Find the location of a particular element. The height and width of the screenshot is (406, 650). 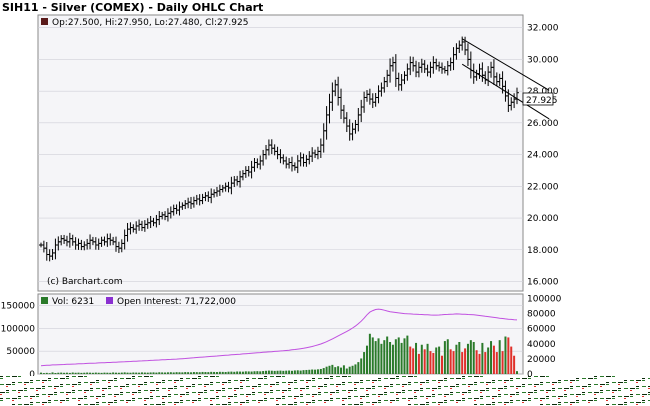

open-interest-tick-label: 20000 is located at coordinates (541, 360).